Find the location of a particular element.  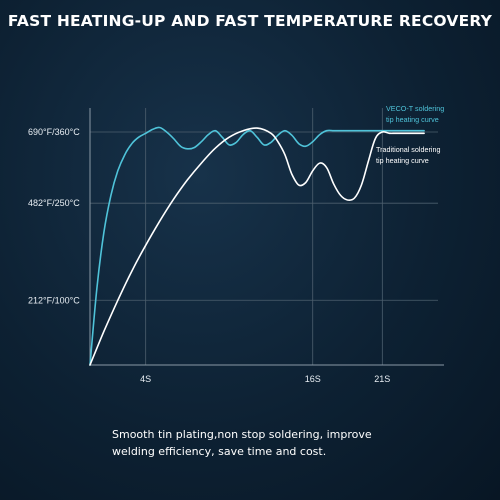

x-tick-label: 21S is located at coordinates (382, 379).